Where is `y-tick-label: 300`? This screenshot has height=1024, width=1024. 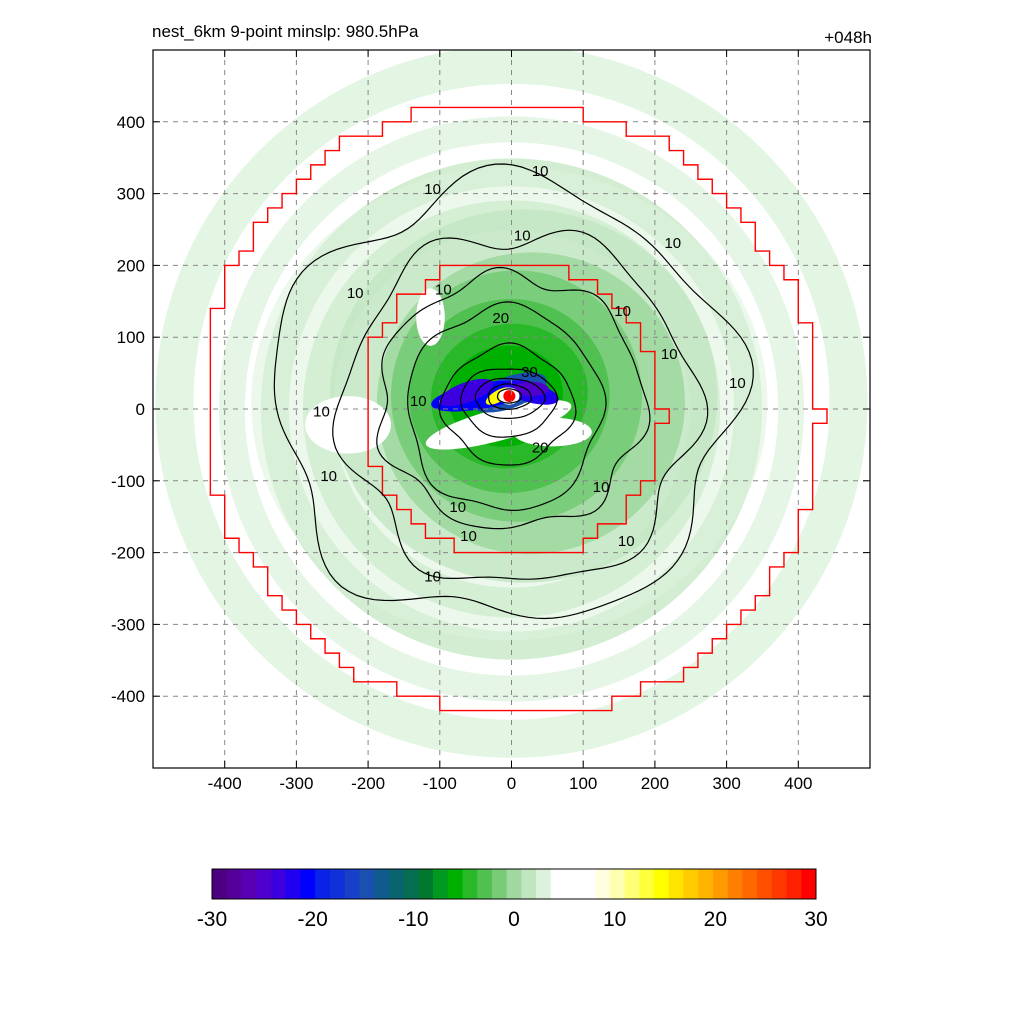 y-tick-label: 300 is located at coordinates (131, 194).